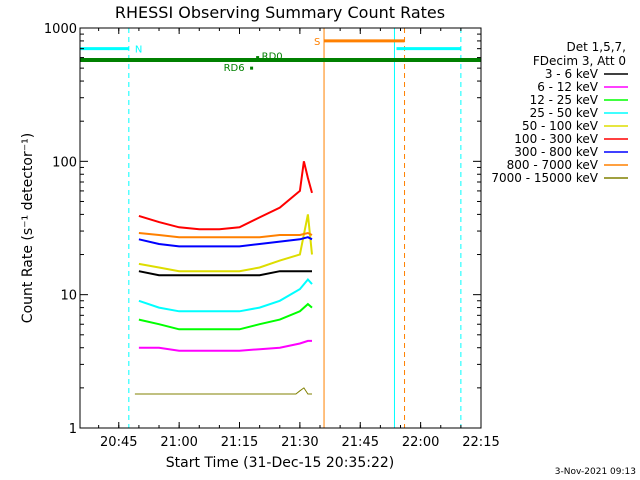  I want to click on x-tick-label-4: 21:45, so click(360, 442).